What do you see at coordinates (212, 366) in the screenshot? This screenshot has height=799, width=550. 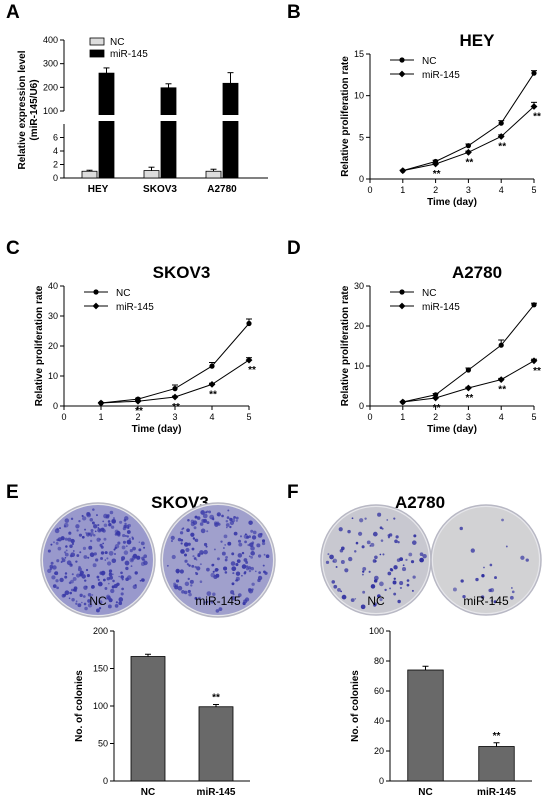 I see `panel-c-point-nc` at bounding box center [212, 366].